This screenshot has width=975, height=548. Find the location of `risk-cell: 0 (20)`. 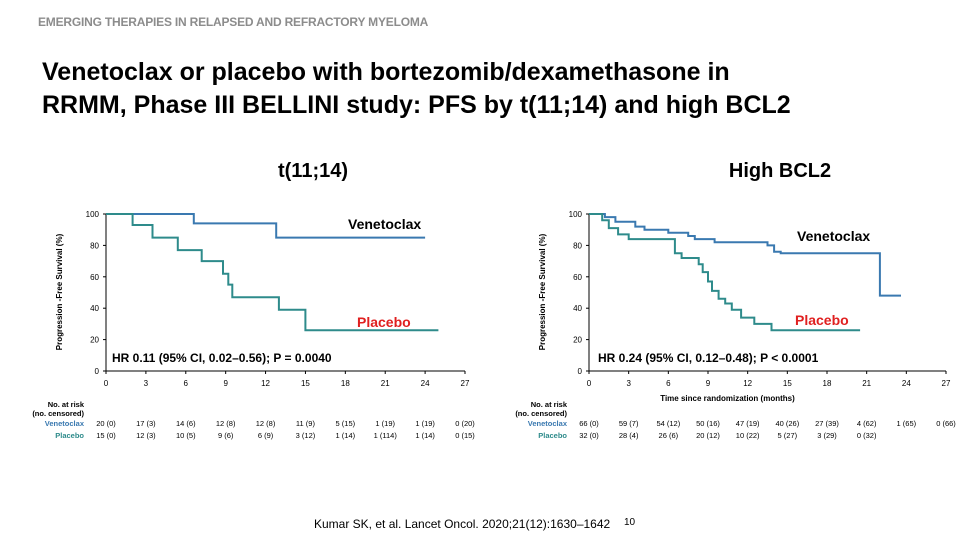

risk-cell: 0 (20) is located at coordinates (465, 423).